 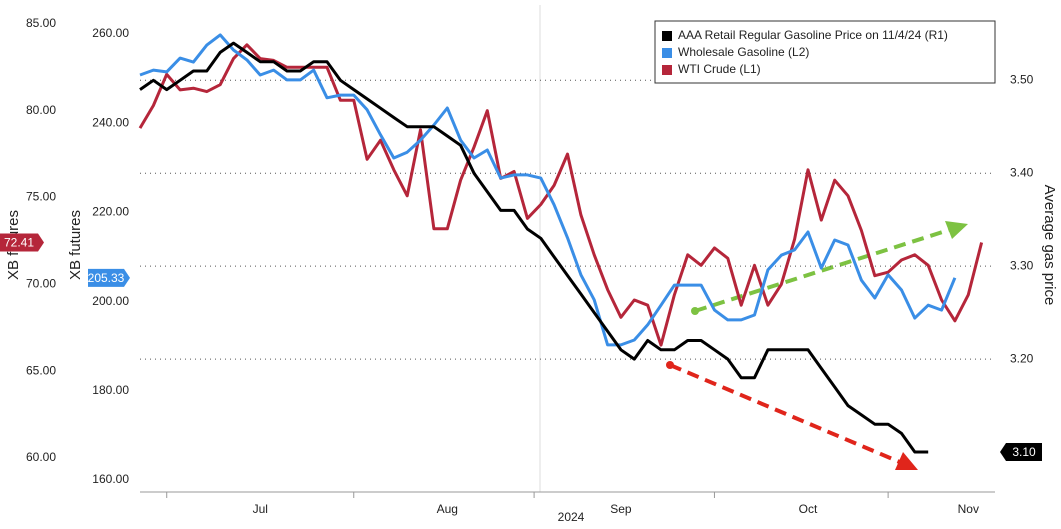 I want to click on x-tick-label: Oct, so click(x=808, y=509).